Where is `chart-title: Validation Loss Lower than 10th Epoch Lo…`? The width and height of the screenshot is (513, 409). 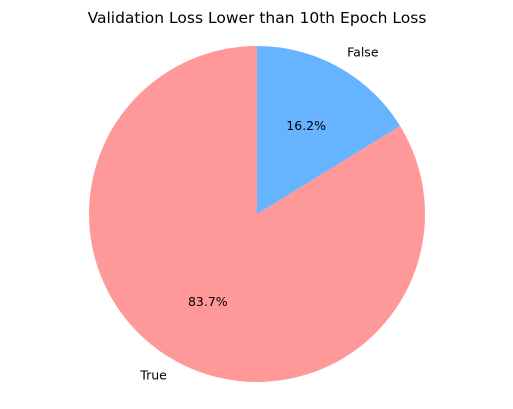
chart-title: Validation Loss Lower than 10th Epoch Lo… is located at coordinates (257, 18).